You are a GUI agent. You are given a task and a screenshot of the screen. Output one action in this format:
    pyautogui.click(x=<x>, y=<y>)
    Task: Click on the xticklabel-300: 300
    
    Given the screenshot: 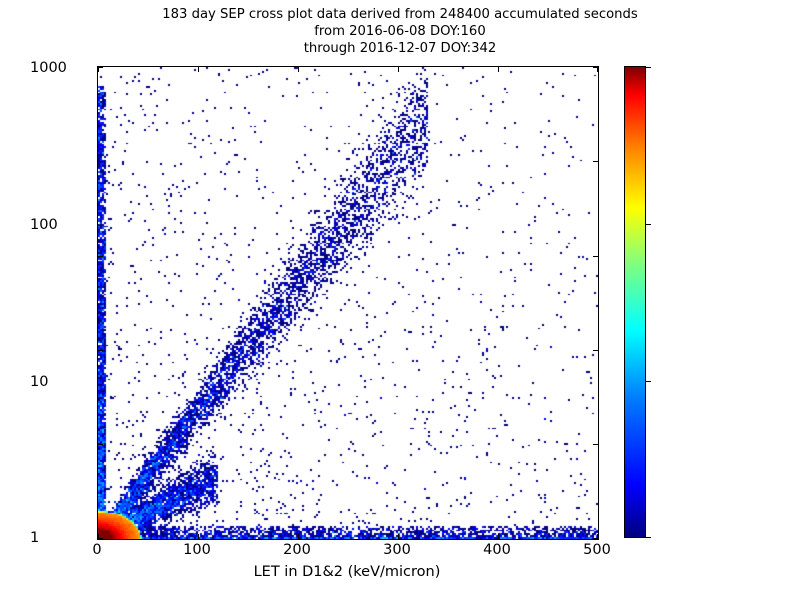 What is the action you would take?
    pyautogui.click(x=397, y=550)
    